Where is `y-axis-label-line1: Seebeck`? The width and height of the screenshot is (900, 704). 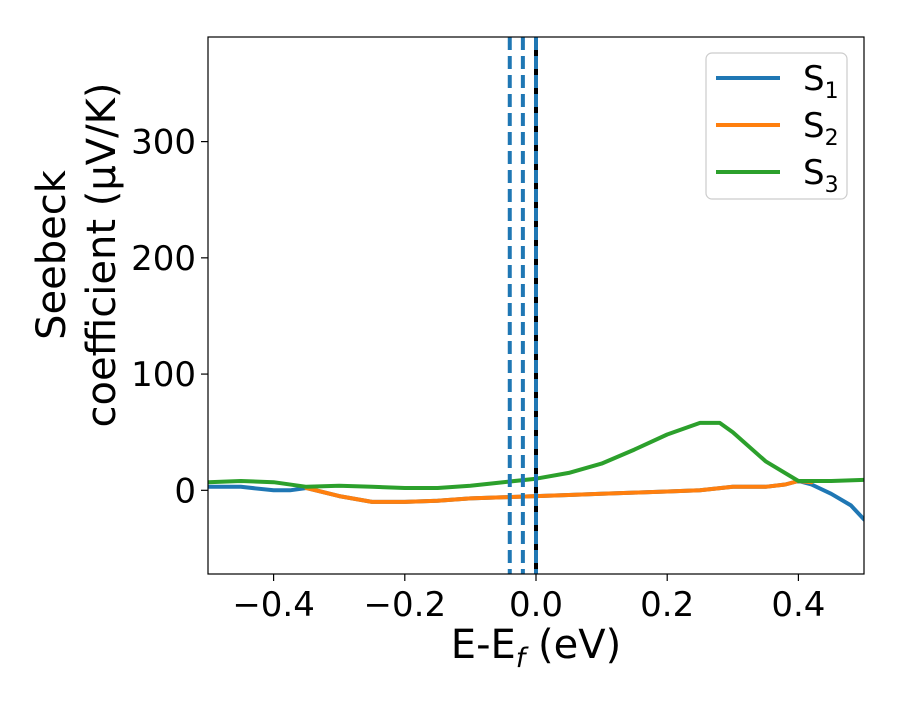 y-axis-label-line1: Seebeck is located at coordinates (52, 254).